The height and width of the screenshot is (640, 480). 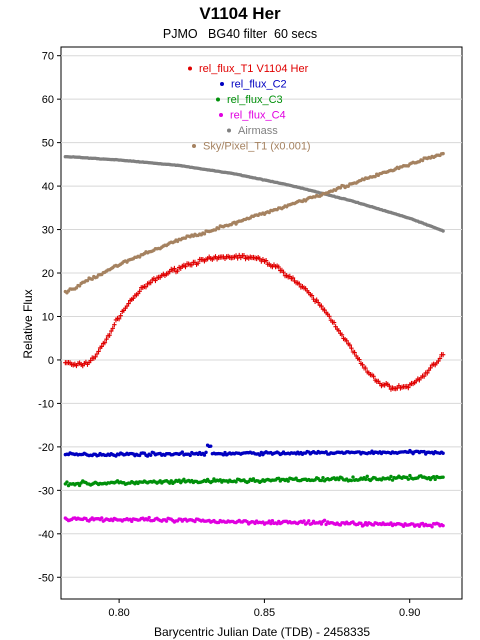 I want to click on legend-entry-sky-pixel: Sky/Pixel_T1 (x0.001), so click(x=257, y=147).